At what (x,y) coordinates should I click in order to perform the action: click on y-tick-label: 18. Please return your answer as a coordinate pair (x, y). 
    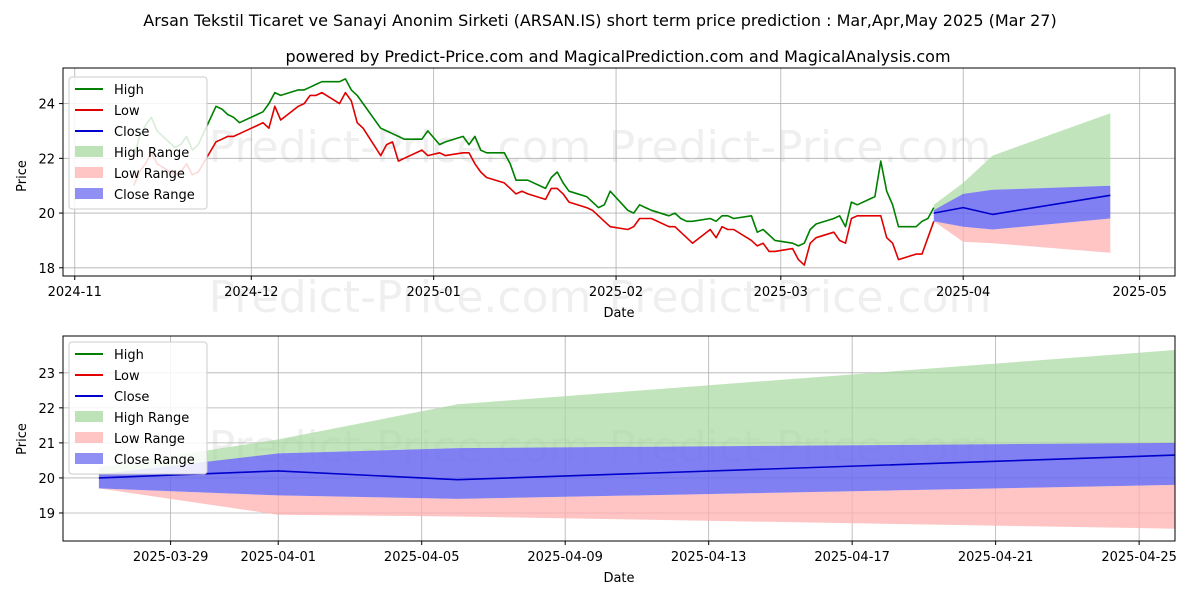
    Looking at the image, I should click on (46, 269).